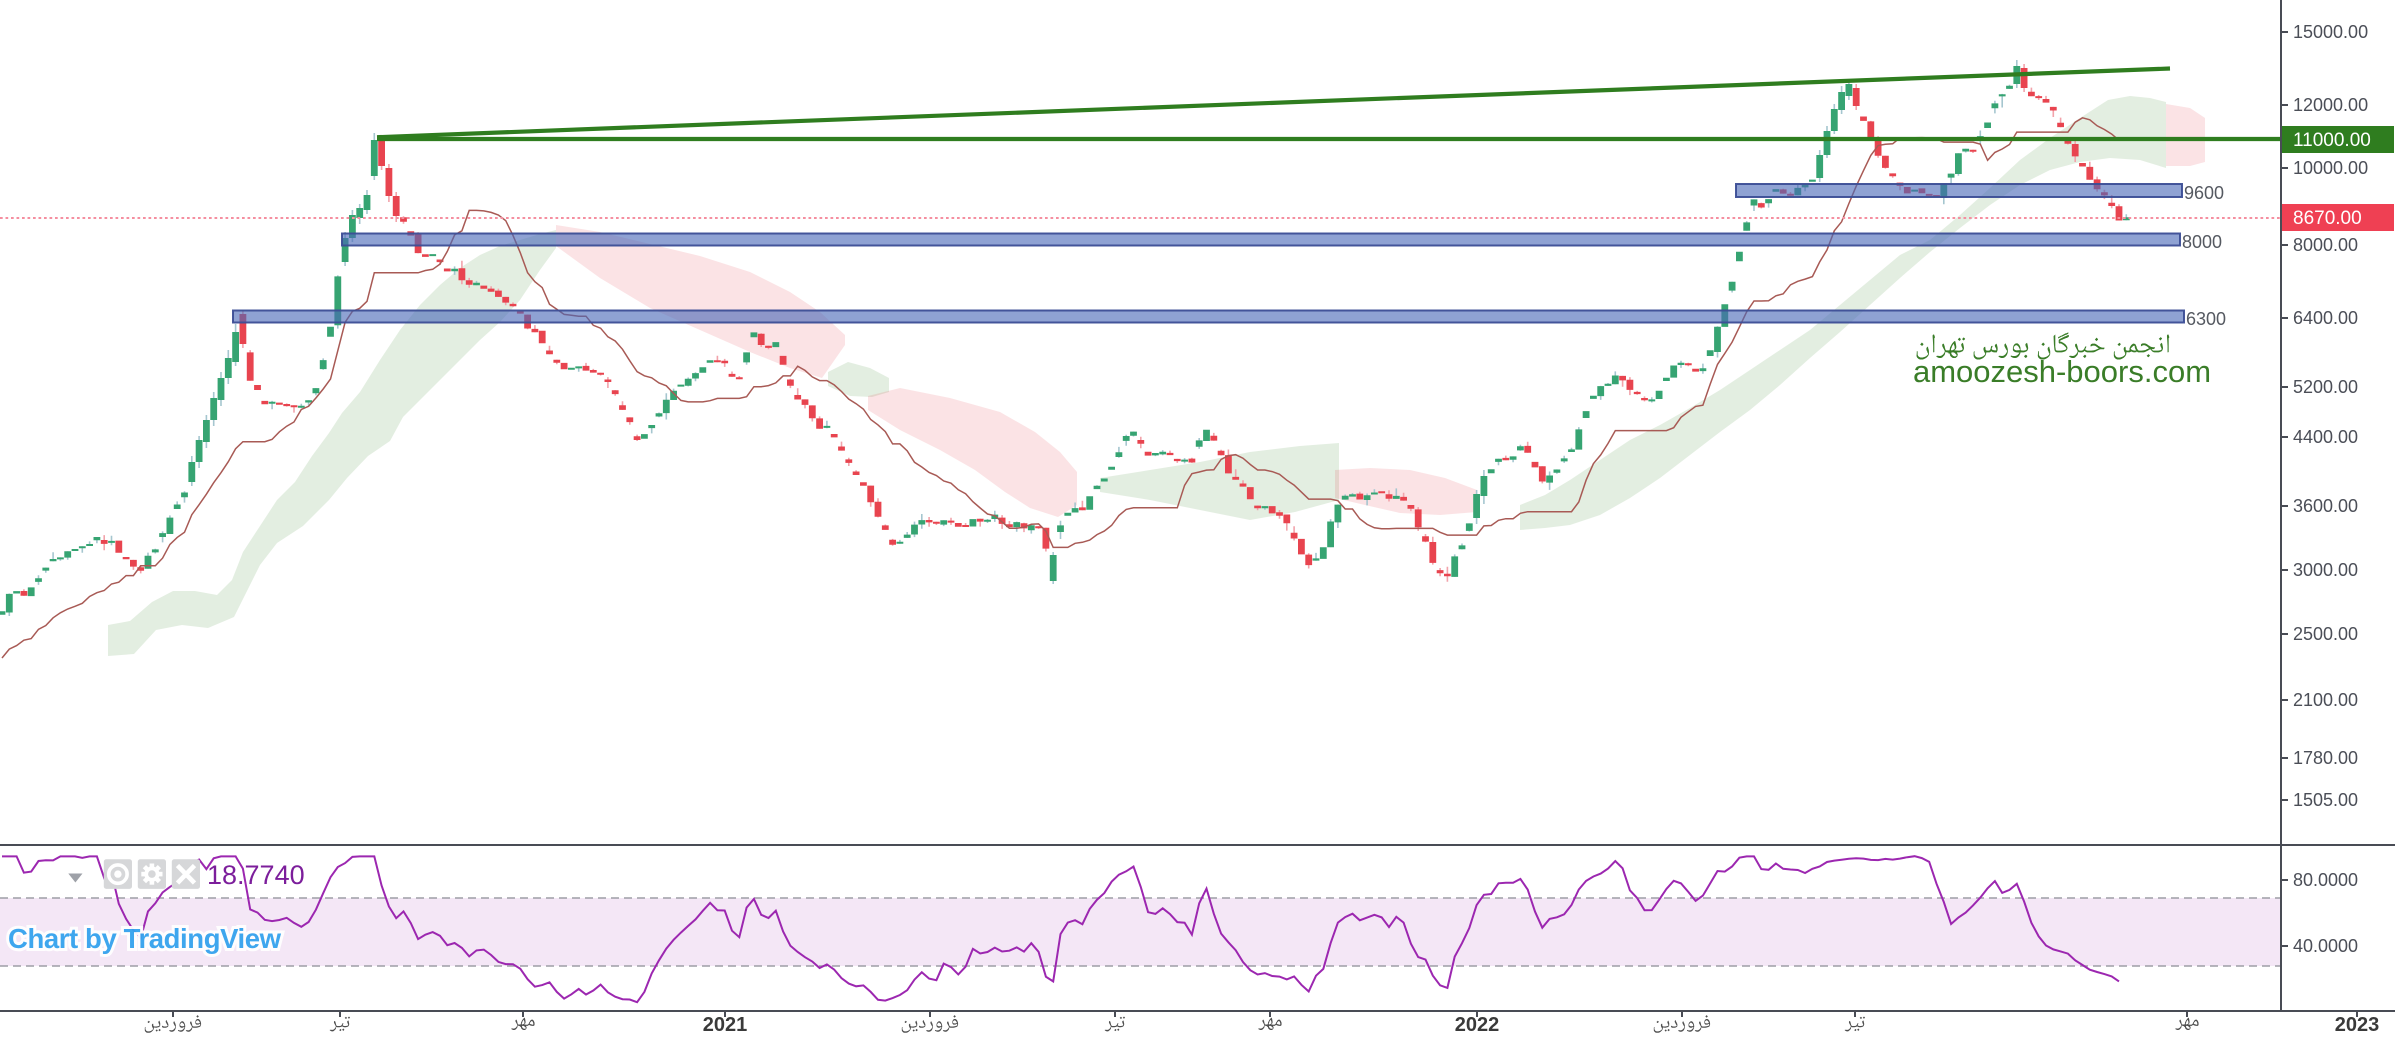 Image resolution: width=2395 pixels, height=1038 pixels. I want to click on svg-text: 80.0000, so click(2325, 880).